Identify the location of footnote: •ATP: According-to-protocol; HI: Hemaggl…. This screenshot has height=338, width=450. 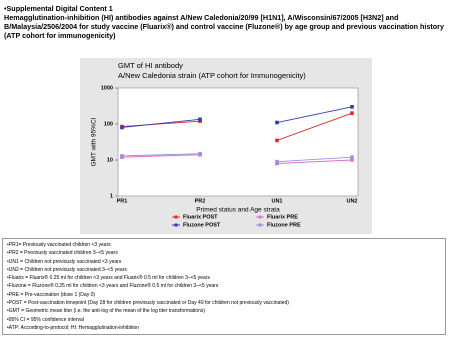
(73, 327).